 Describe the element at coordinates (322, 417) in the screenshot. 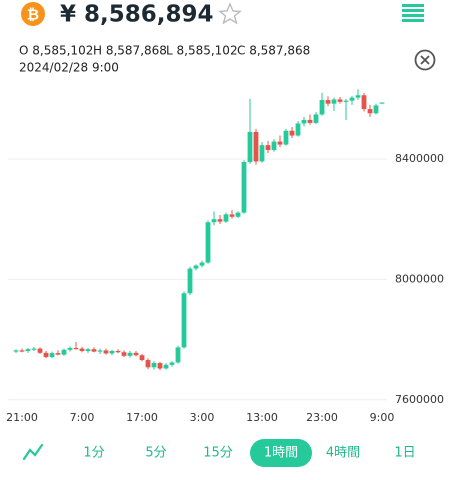

I see `x-tick-label: 23:00` at that location.